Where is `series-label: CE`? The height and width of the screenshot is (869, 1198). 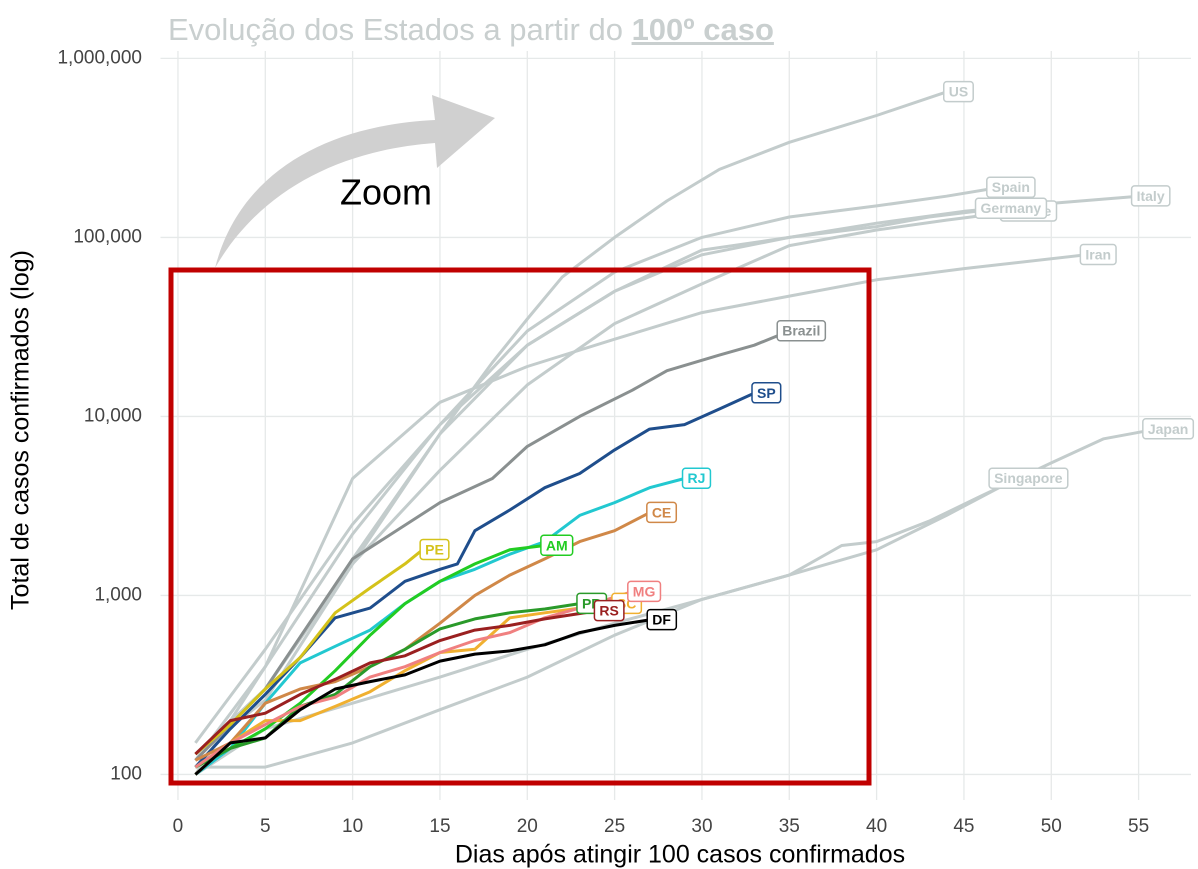 series-label: CE is located at coordinates (662, 512).